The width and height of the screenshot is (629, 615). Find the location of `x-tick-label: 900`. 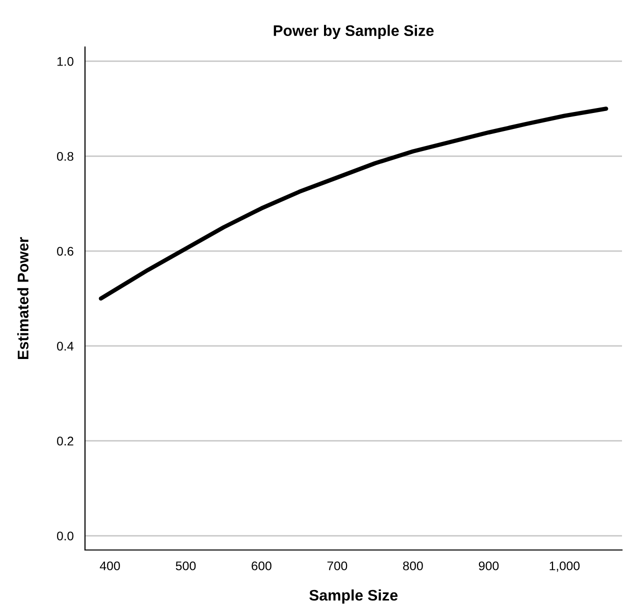

x-tick-label: 900 is located at coordinates (488, 565).